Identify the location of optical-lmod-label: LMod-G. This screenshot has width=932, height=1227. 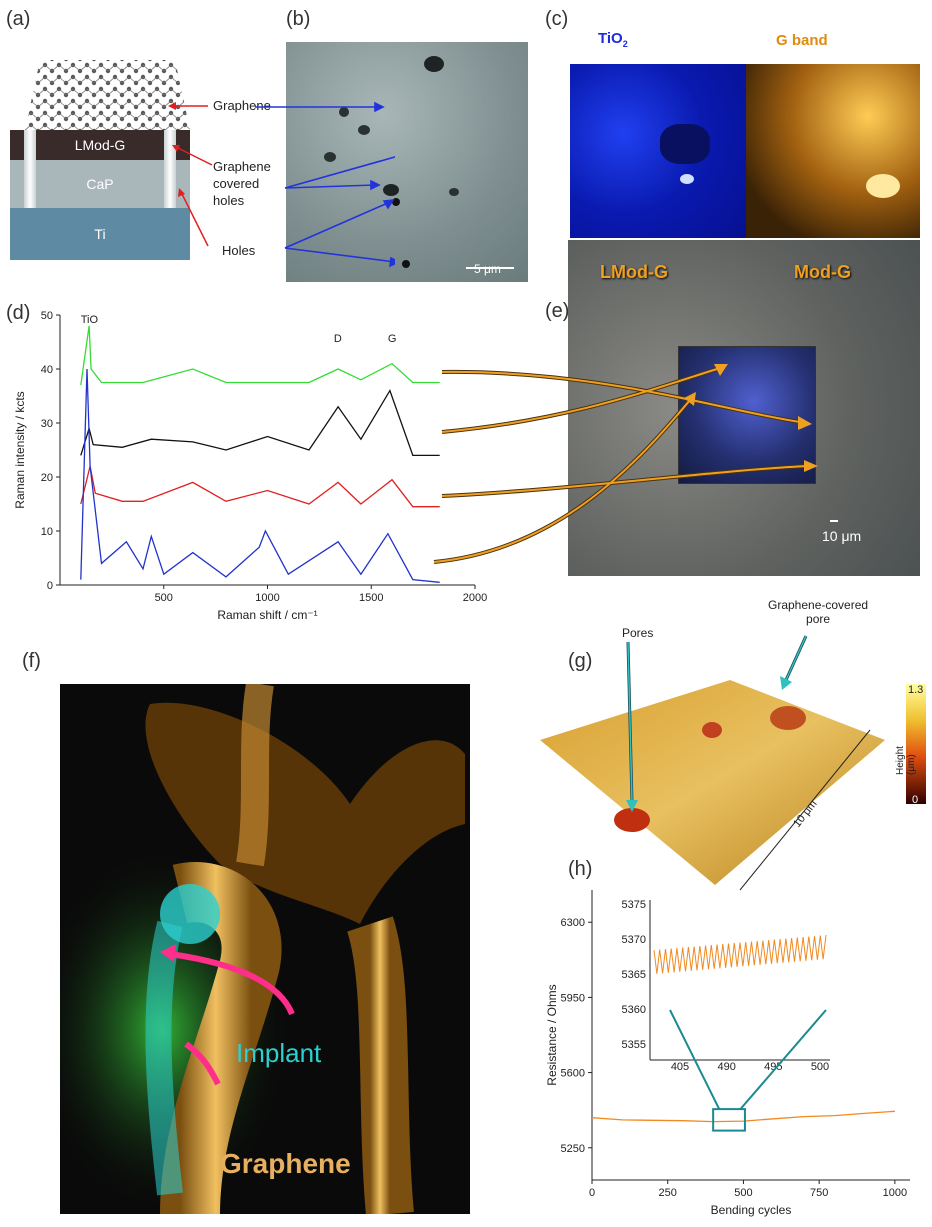
(634, 272).